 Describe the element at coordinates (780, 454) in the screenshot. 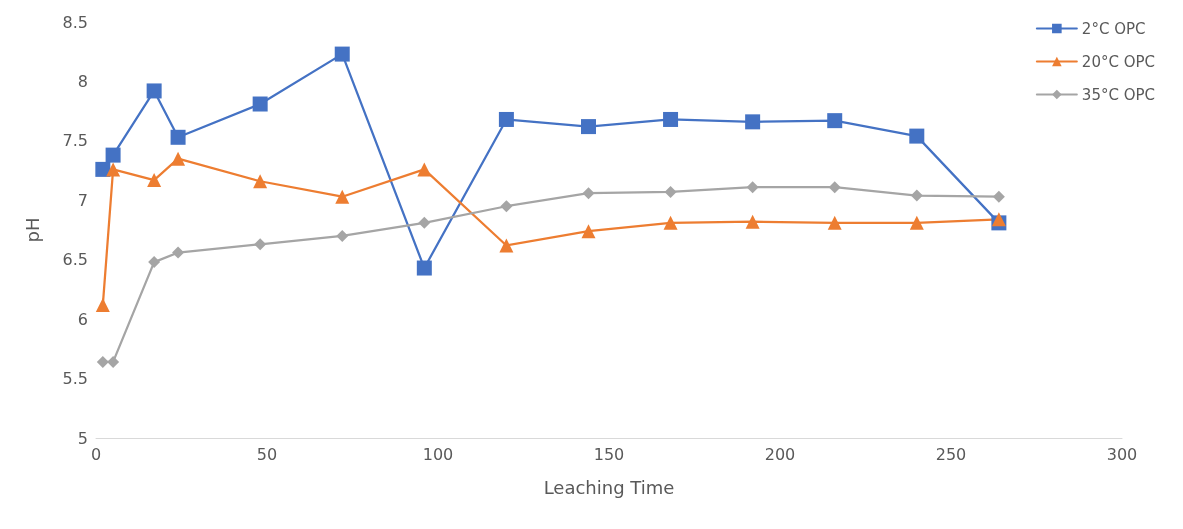

I see `x-tick-label: 200` at that location.